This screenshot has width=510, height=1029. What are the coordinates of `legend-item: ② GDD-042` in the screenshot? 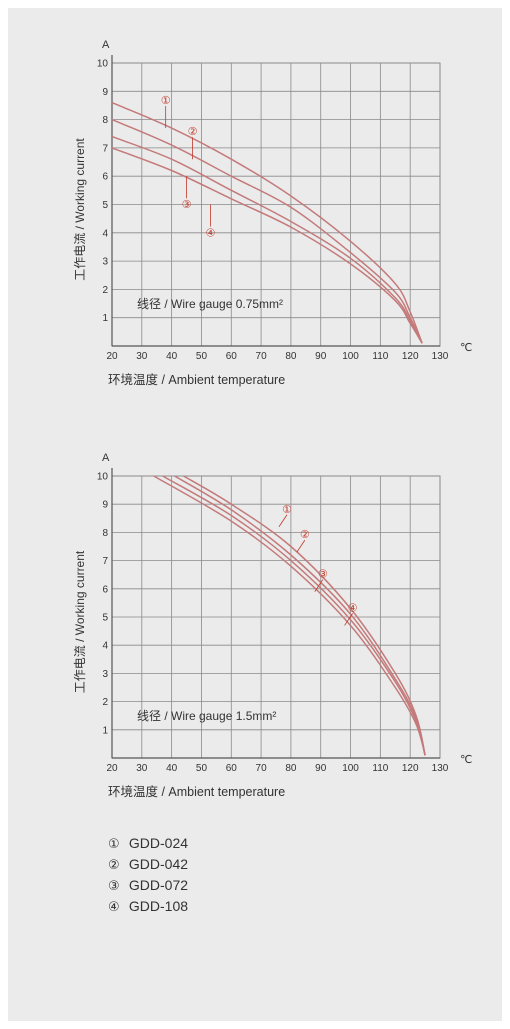 It's located at (148, 864).